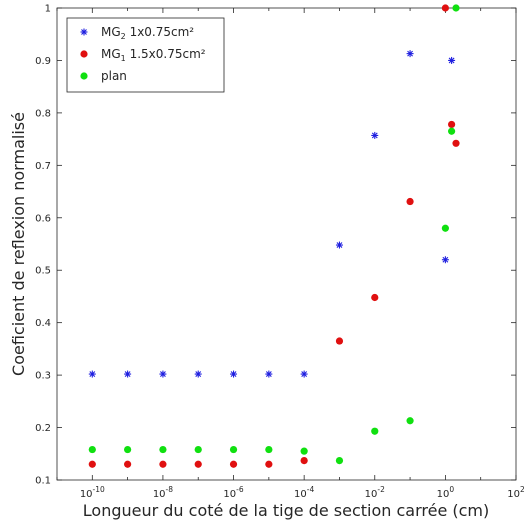  Describe the element at coordinates (43, 166) in the screenshot. I see `y-tick-label: 0.7` at that location.